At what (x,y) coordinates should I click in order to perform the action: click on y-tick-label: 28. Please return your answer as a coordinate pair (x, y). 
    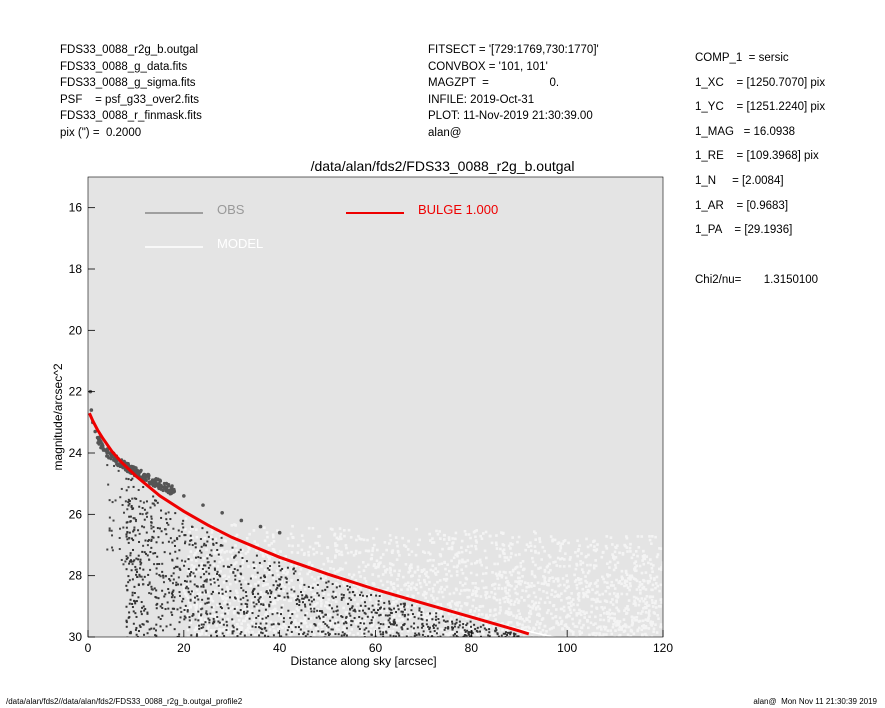
    Looking at the image, I should click on (76, 576).